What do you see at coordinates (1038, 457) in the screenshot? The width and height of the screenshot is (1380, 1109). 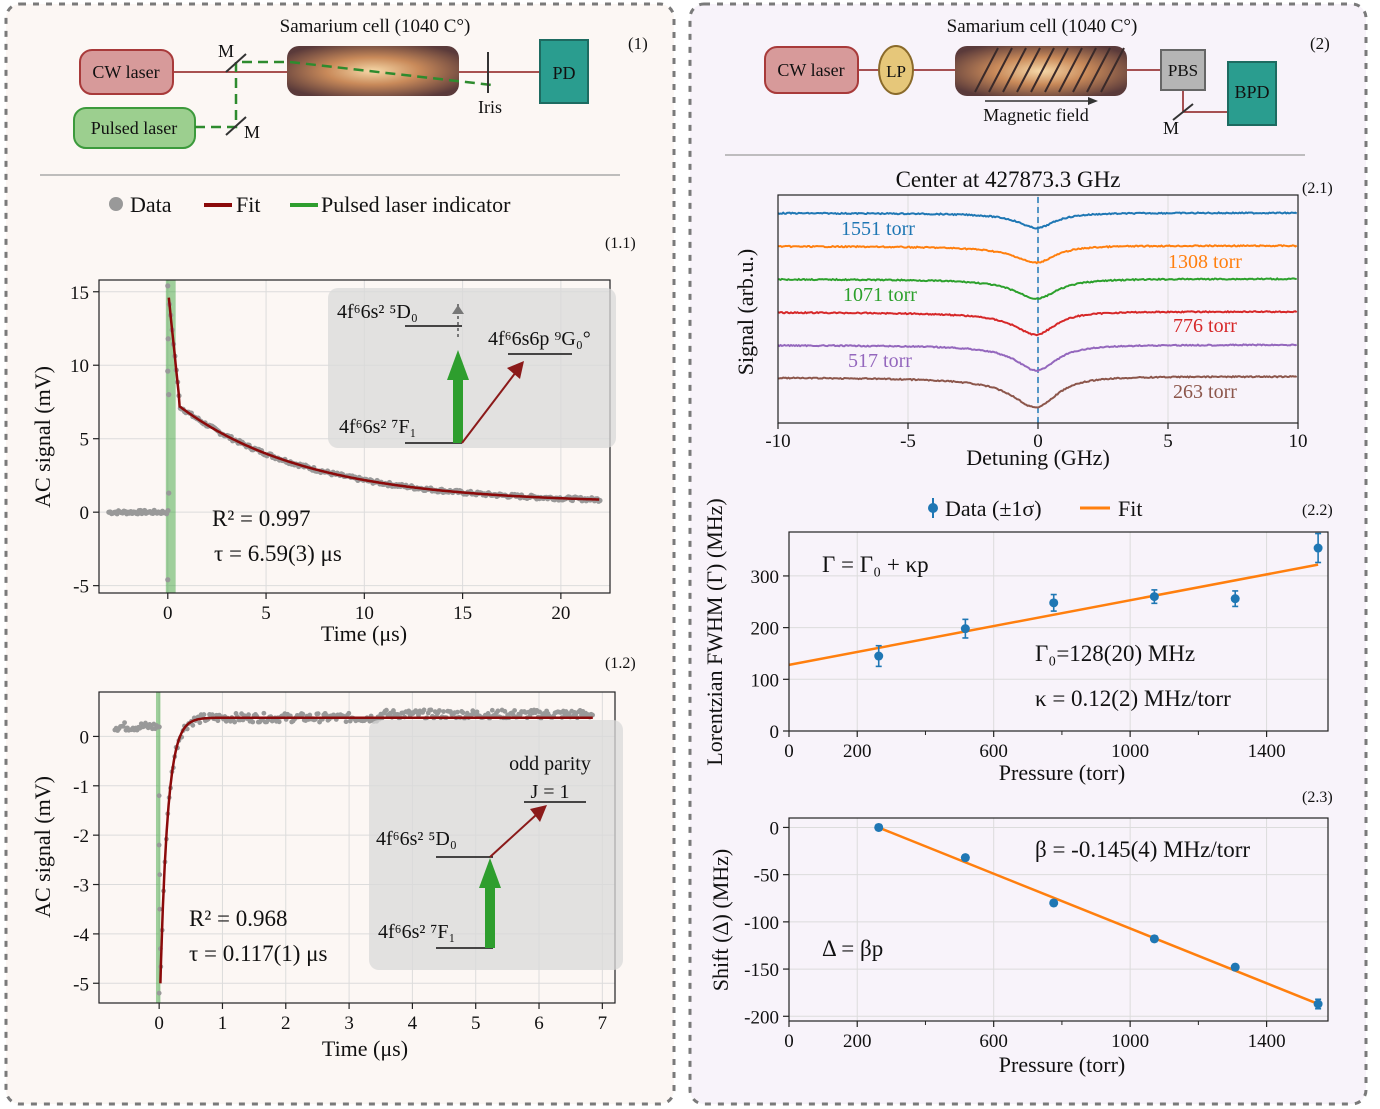 I see `x-axis-label-3: Detuning (GHz)` at bounding box center [1038, 457].